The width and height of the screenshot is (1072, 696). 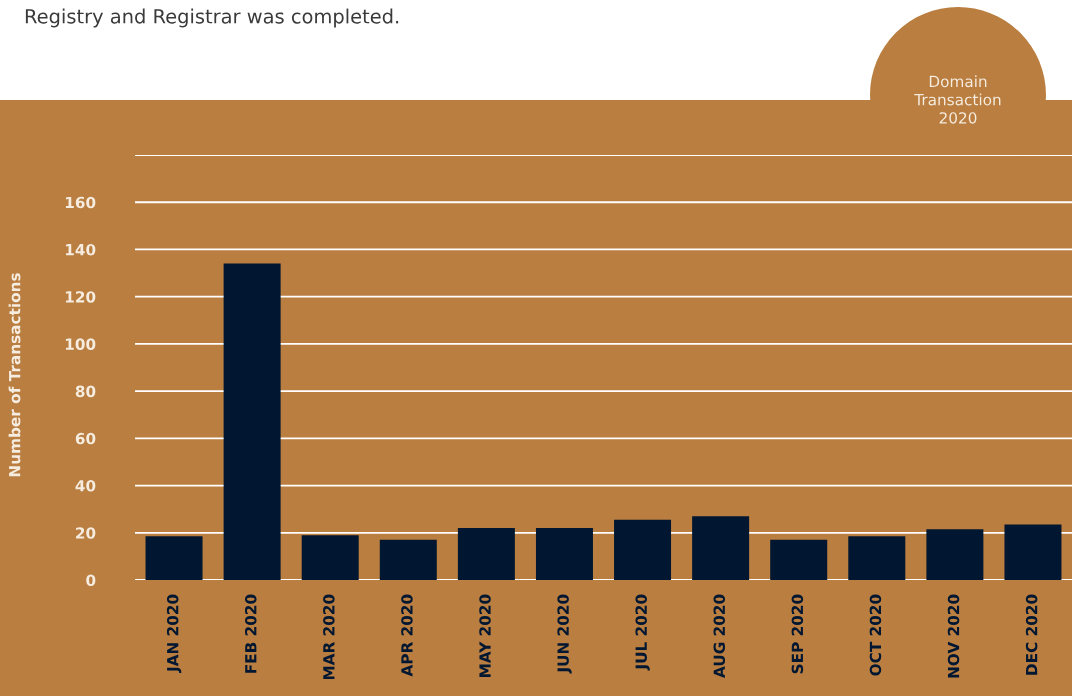 I want to click on x-tick-label: JAN 2020, so click(x=174, y=633).